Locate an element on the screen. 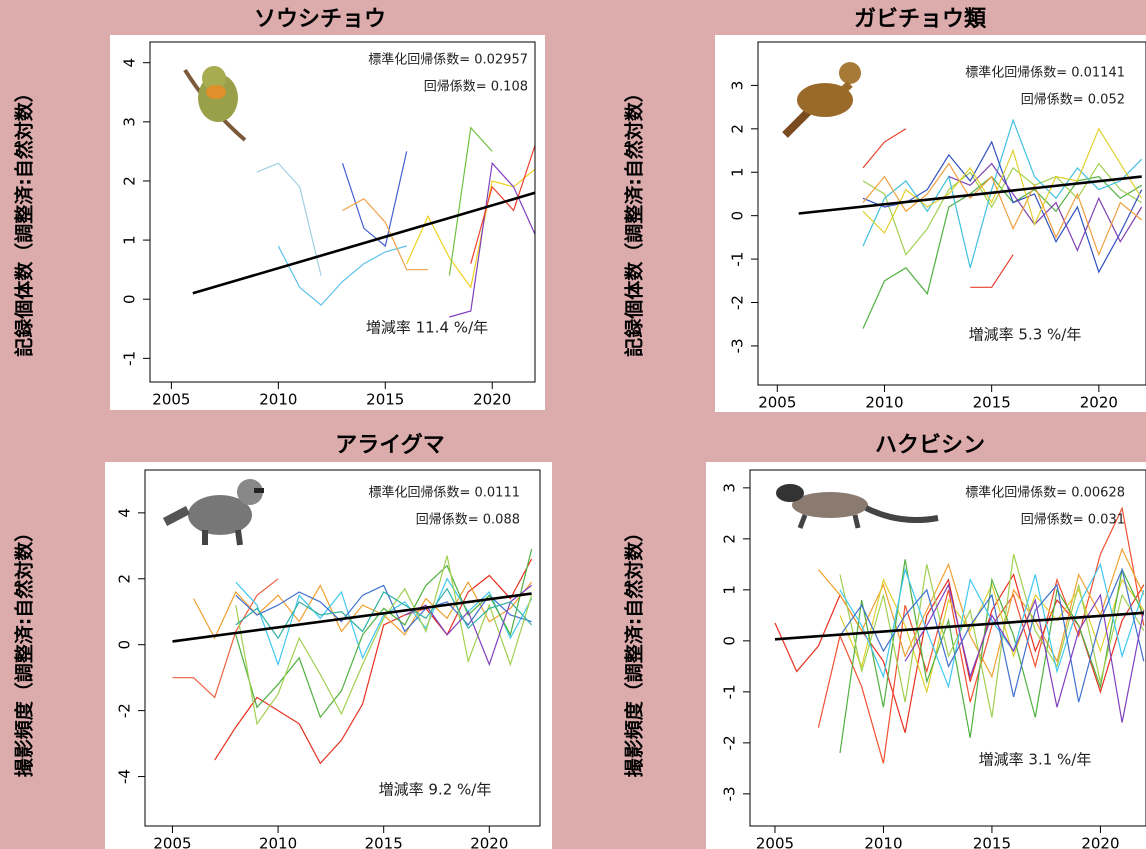 The height and width of the screenshot is (849, 1146). regression-coefficient: 回帰係数= 0.108 is located at coordinates (476, 87).